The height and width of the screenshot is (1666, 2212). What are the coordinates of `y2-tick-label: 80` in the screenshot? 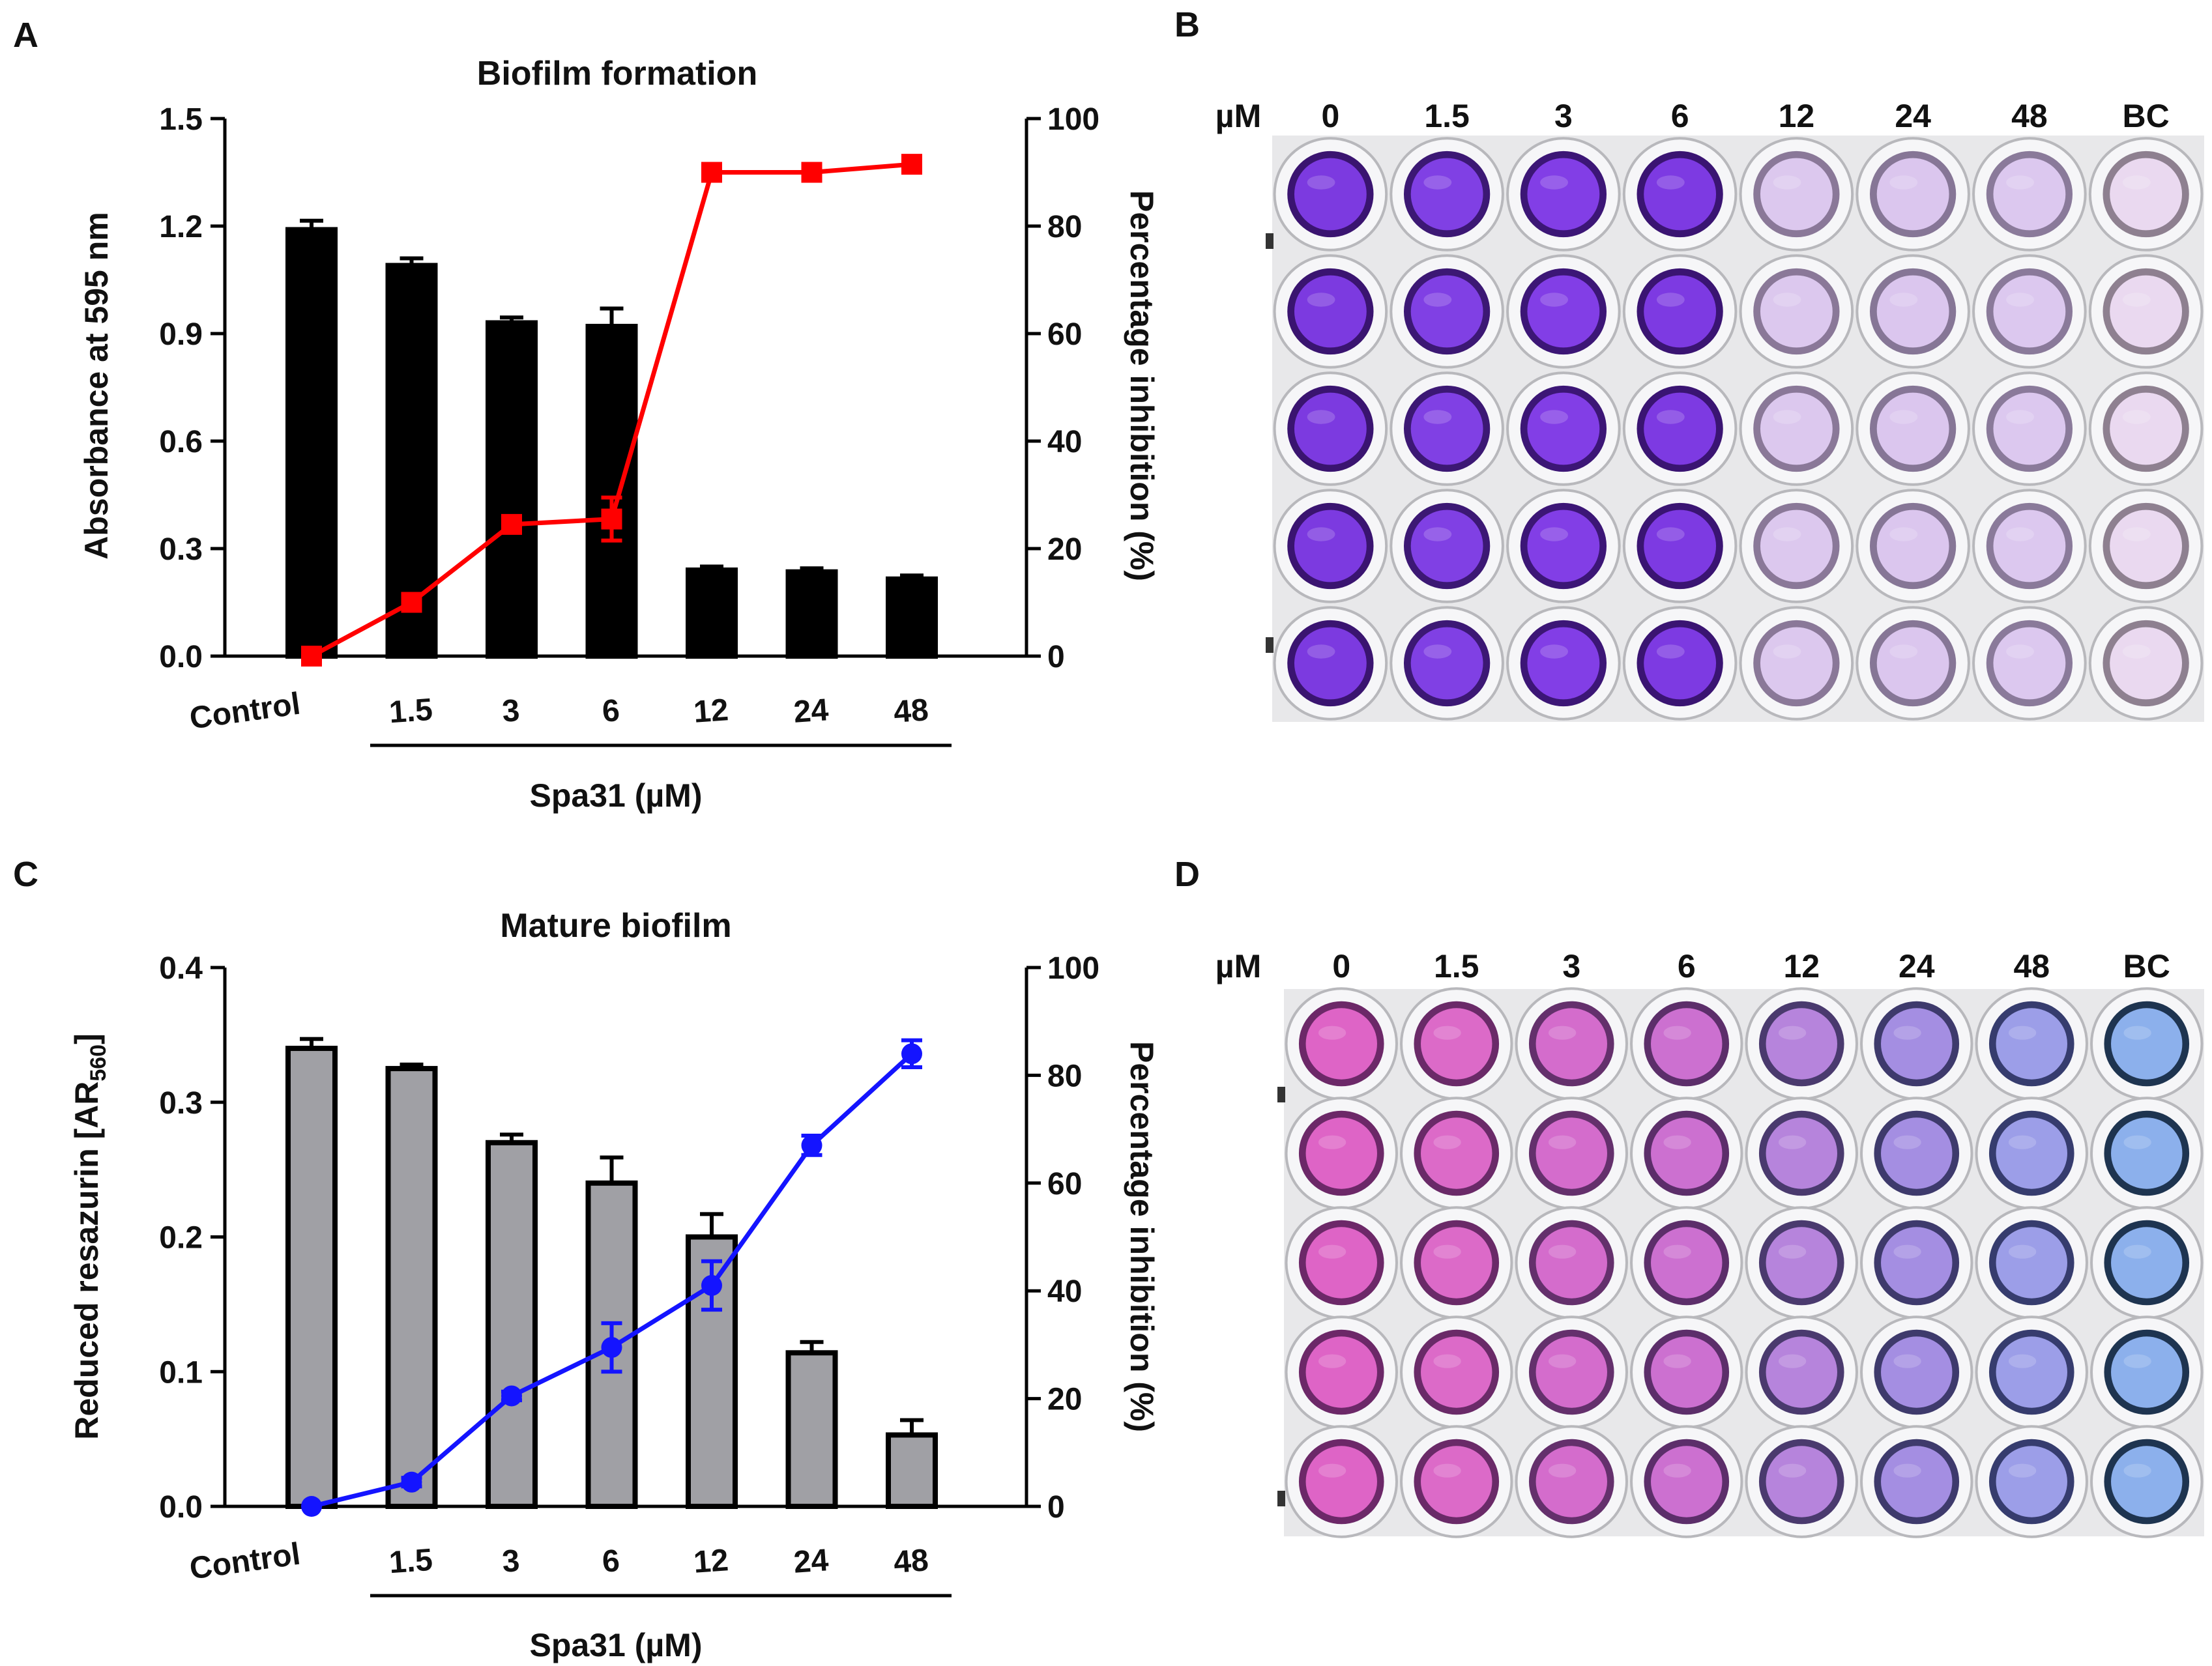 It's located at (1064, 227).